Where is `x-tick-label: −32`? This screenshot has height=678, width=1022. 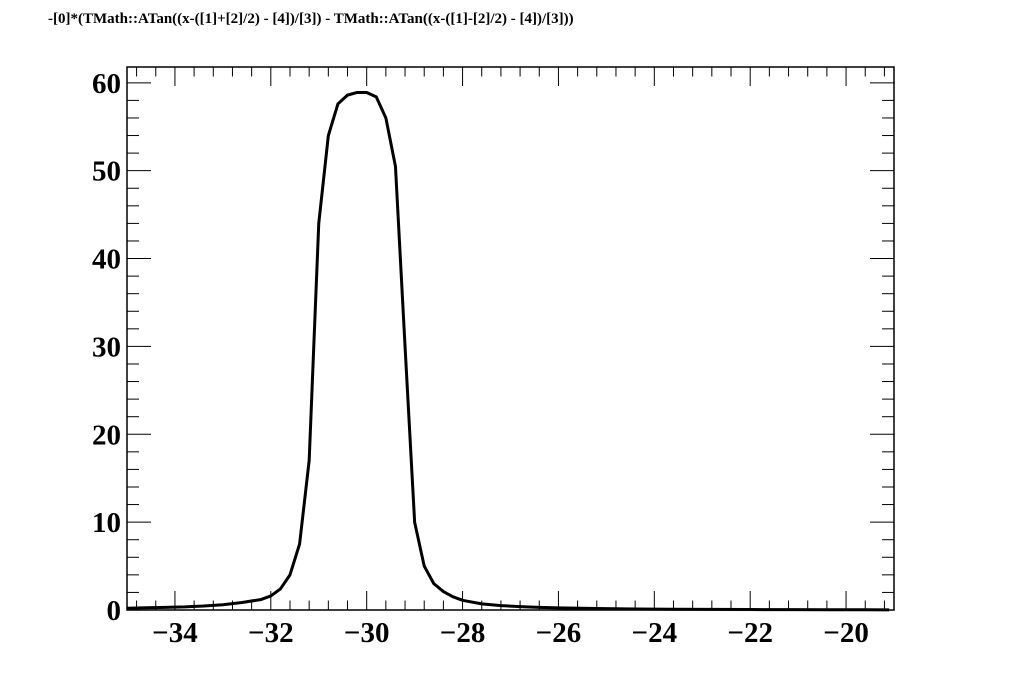 x-tick-label: −32 is located at coordinates (271, 633).